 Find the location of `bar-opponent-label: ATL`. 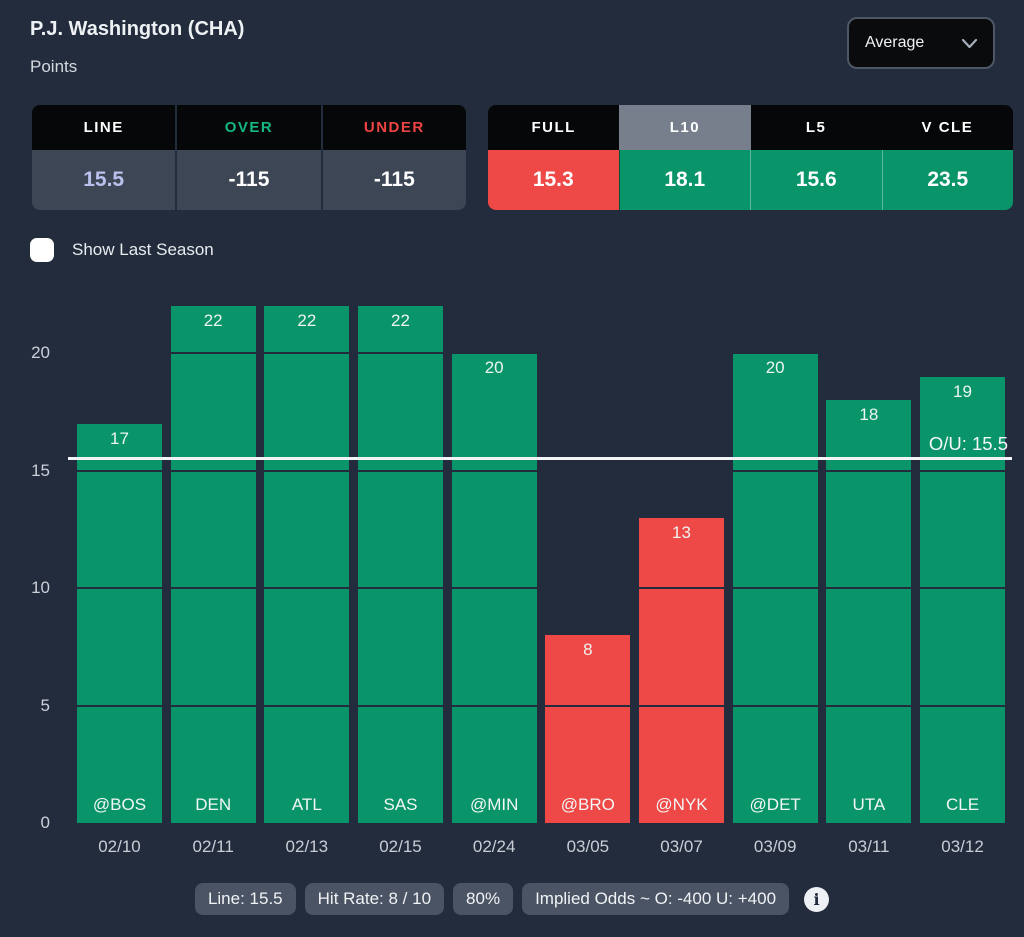

bar-opponent-label: ATL is located at coordinates (306, 804).